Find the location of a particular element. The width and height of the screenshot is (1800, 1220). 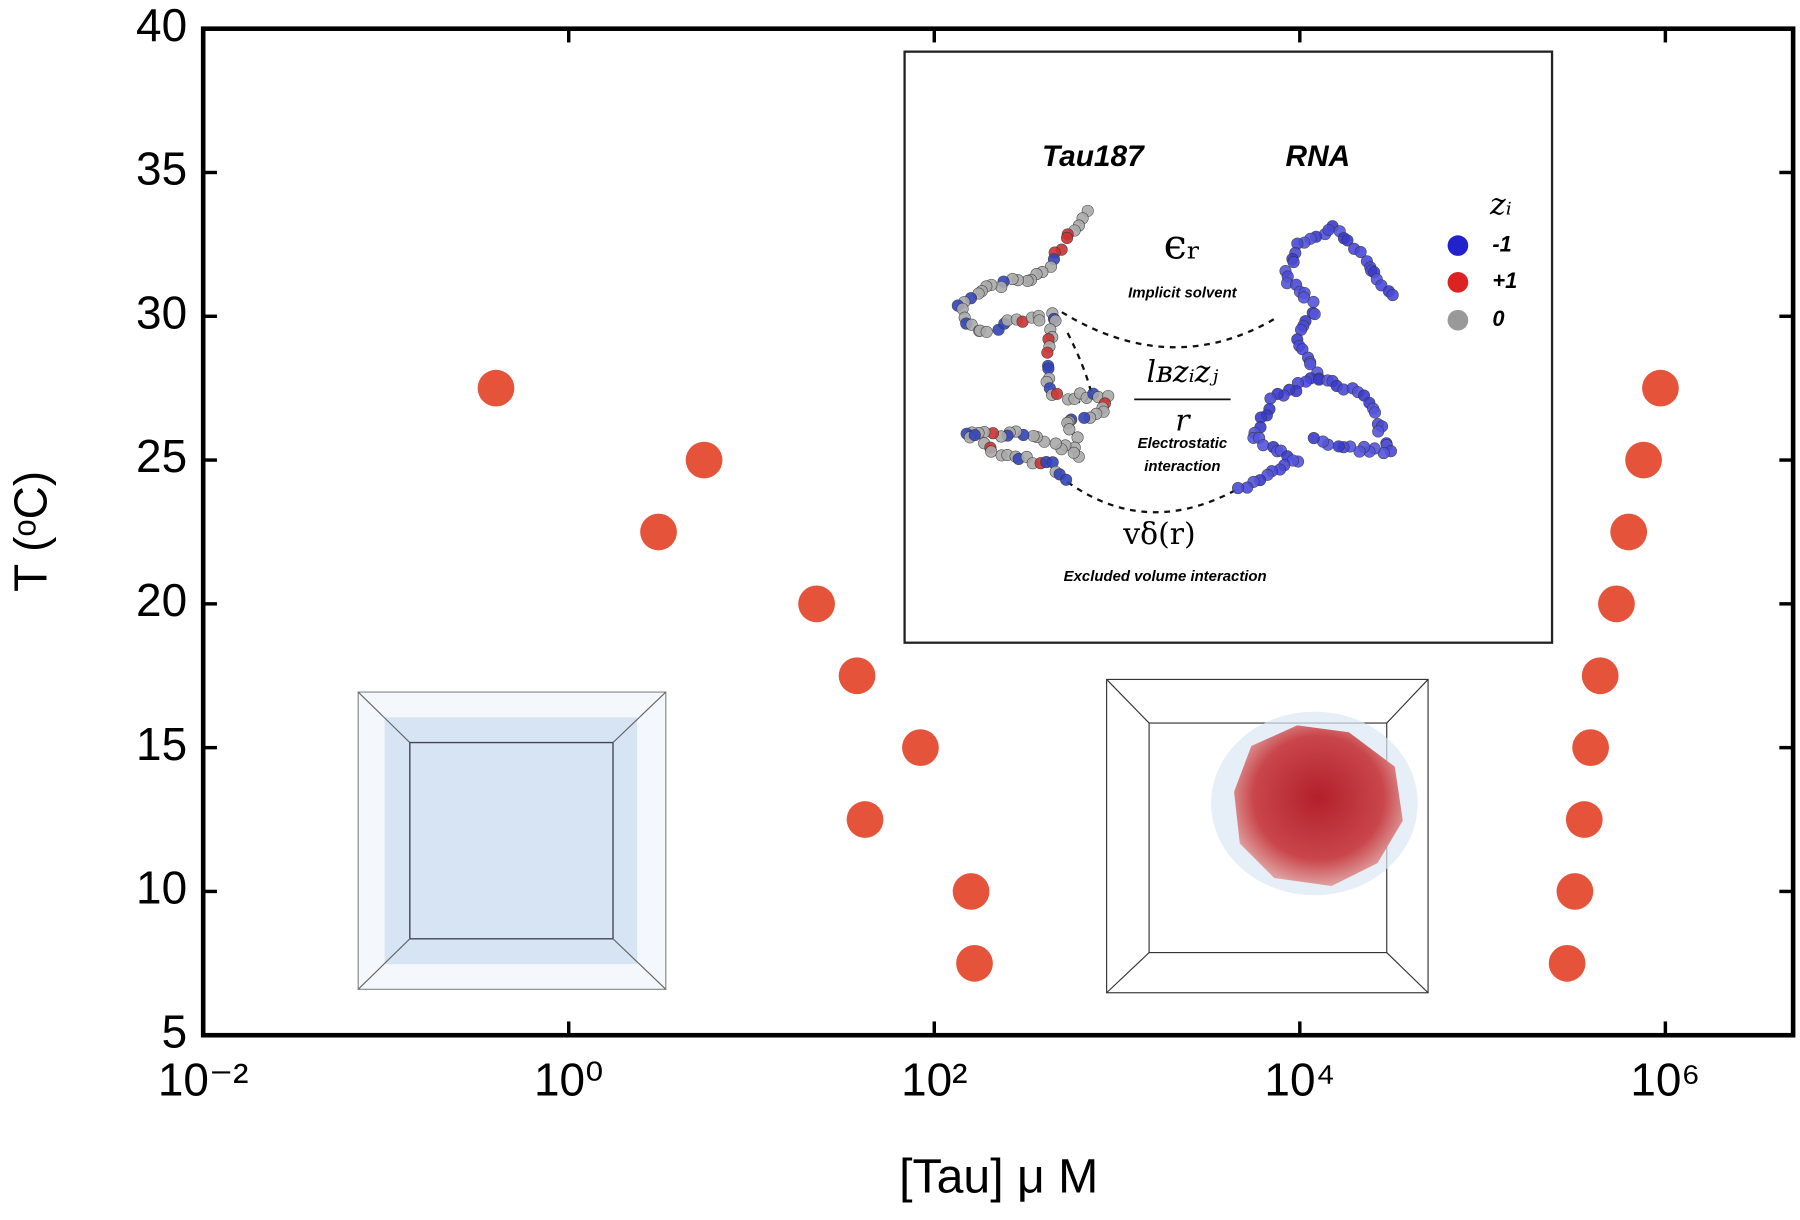

inset-label: ϵᵣ is located at coordinates (1182, 244).